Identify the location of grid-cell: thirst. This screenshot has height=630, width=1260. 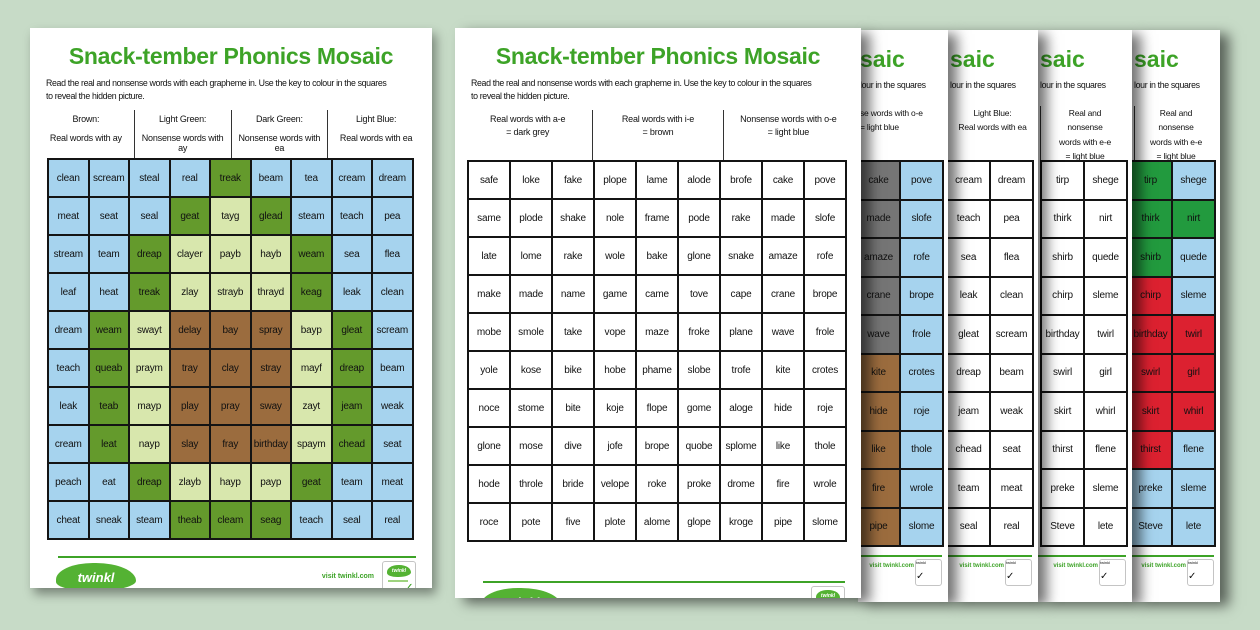
(1152, 449).